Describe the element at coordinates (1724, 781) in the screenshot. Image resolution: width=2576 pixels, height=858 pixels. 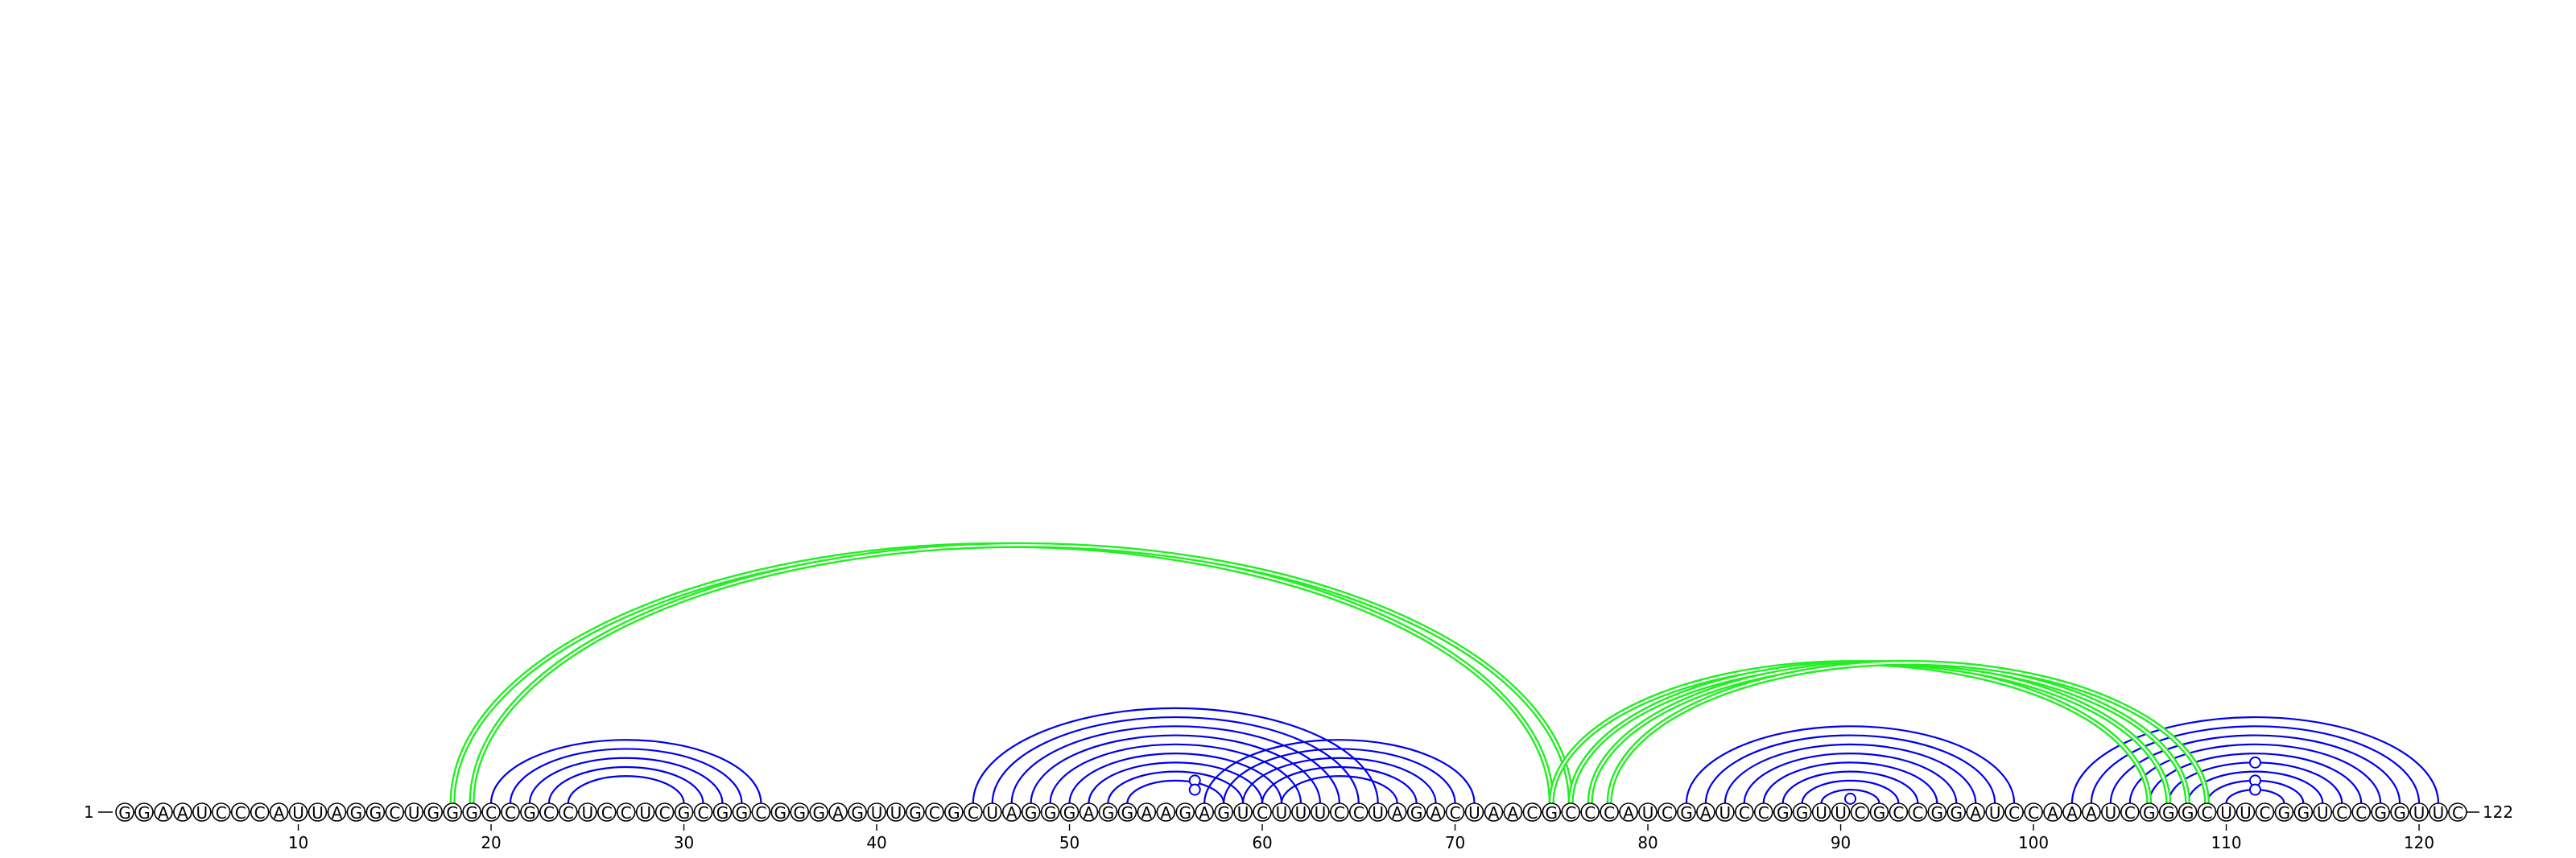
I see `noncanonical-pair-markers` at that location.